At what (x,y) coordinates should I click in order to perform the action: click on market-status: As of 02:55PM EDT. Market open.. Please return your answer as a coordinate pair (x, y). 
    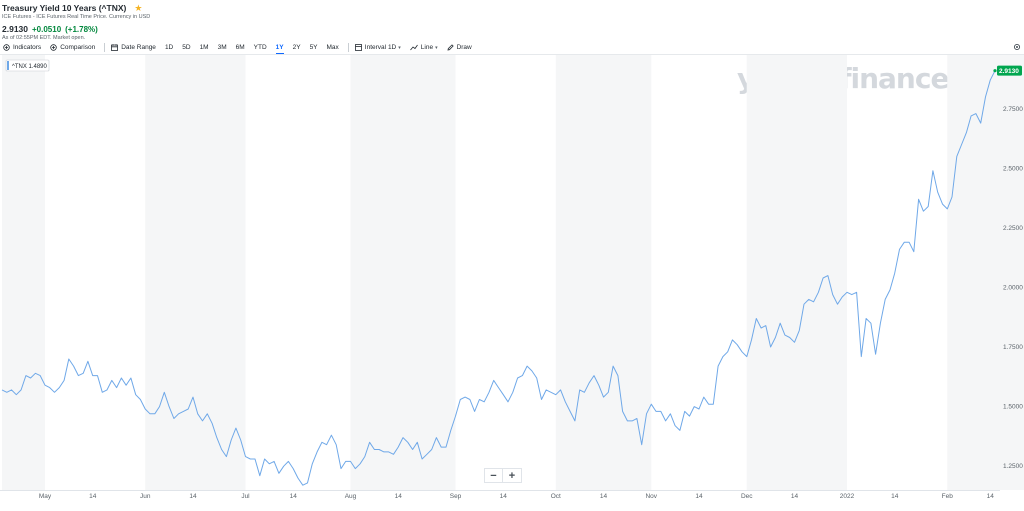
    Looking at the image, I should click on (44, 38).